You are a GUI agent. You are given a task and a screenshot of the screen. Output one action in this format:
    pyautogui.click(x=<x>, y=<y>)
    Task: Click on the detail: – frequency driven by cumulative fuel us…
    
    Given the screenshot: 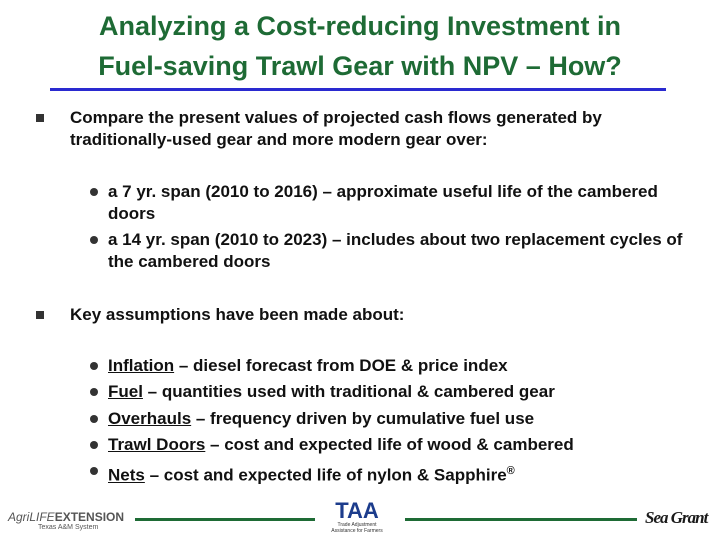 What is the action you would take?
    pyautogui.click(x=363, y=418)
    